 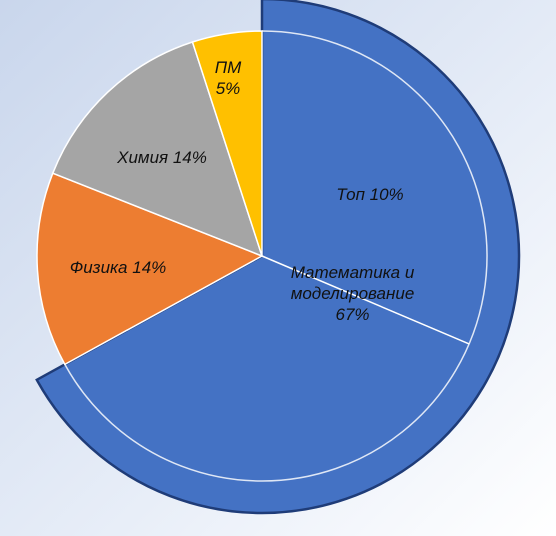 What do you see at coordinates (98, 267) in the screenshot?
I see `category-label: Физика` at bounding box center [98, 267].